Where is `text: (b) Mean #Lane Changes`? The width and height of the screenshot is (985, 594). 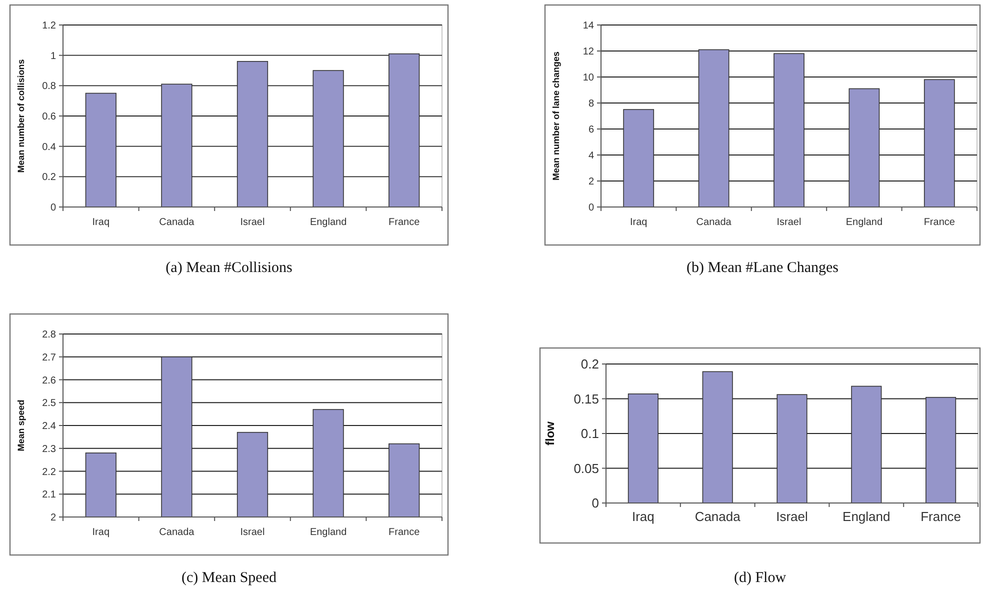
text: (b) Mean #Lane Changes is located at coordinates (762, 268).